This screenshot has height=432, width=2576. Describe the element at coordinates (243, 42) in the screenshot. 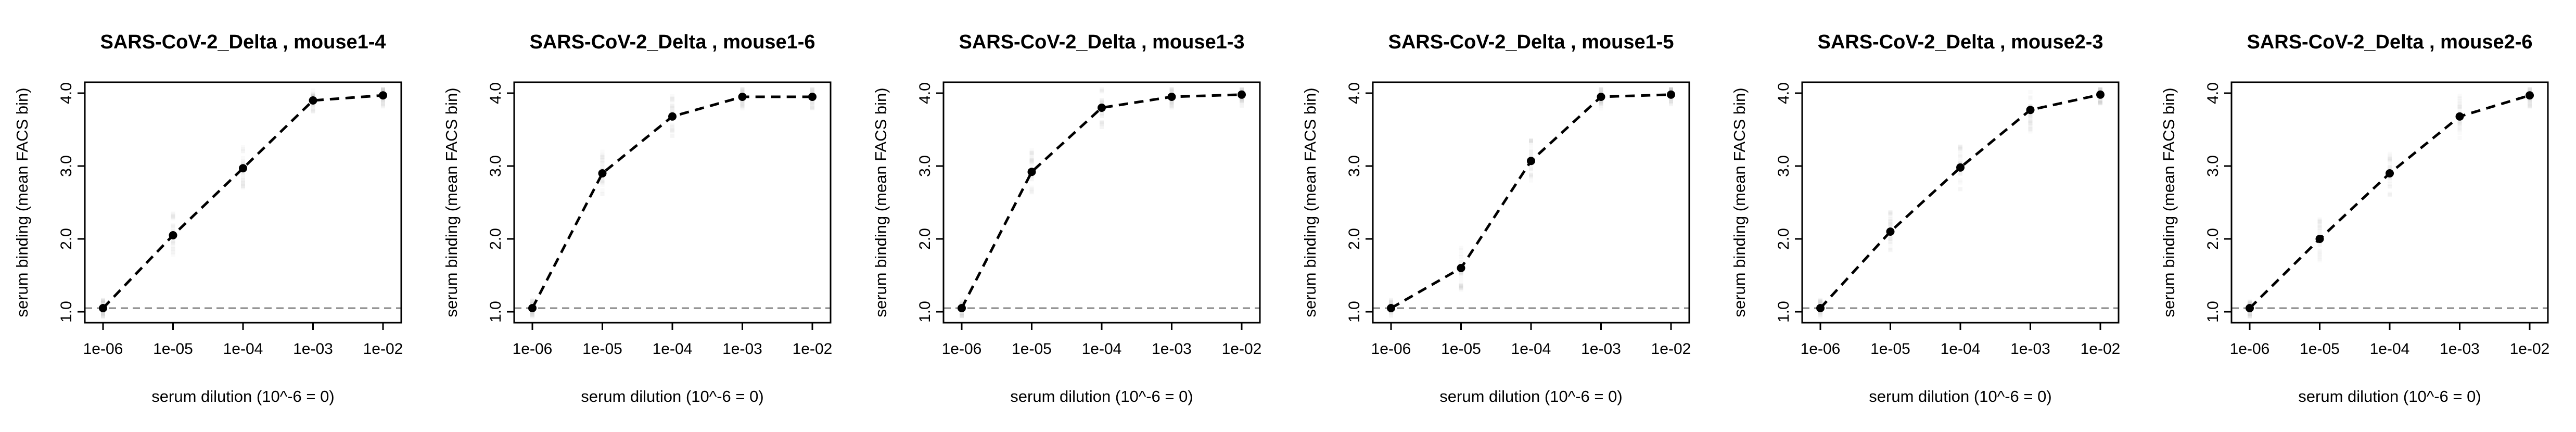

I see `panel-title: SARS-CoV-2_Delta , mouse1-4` at that location.